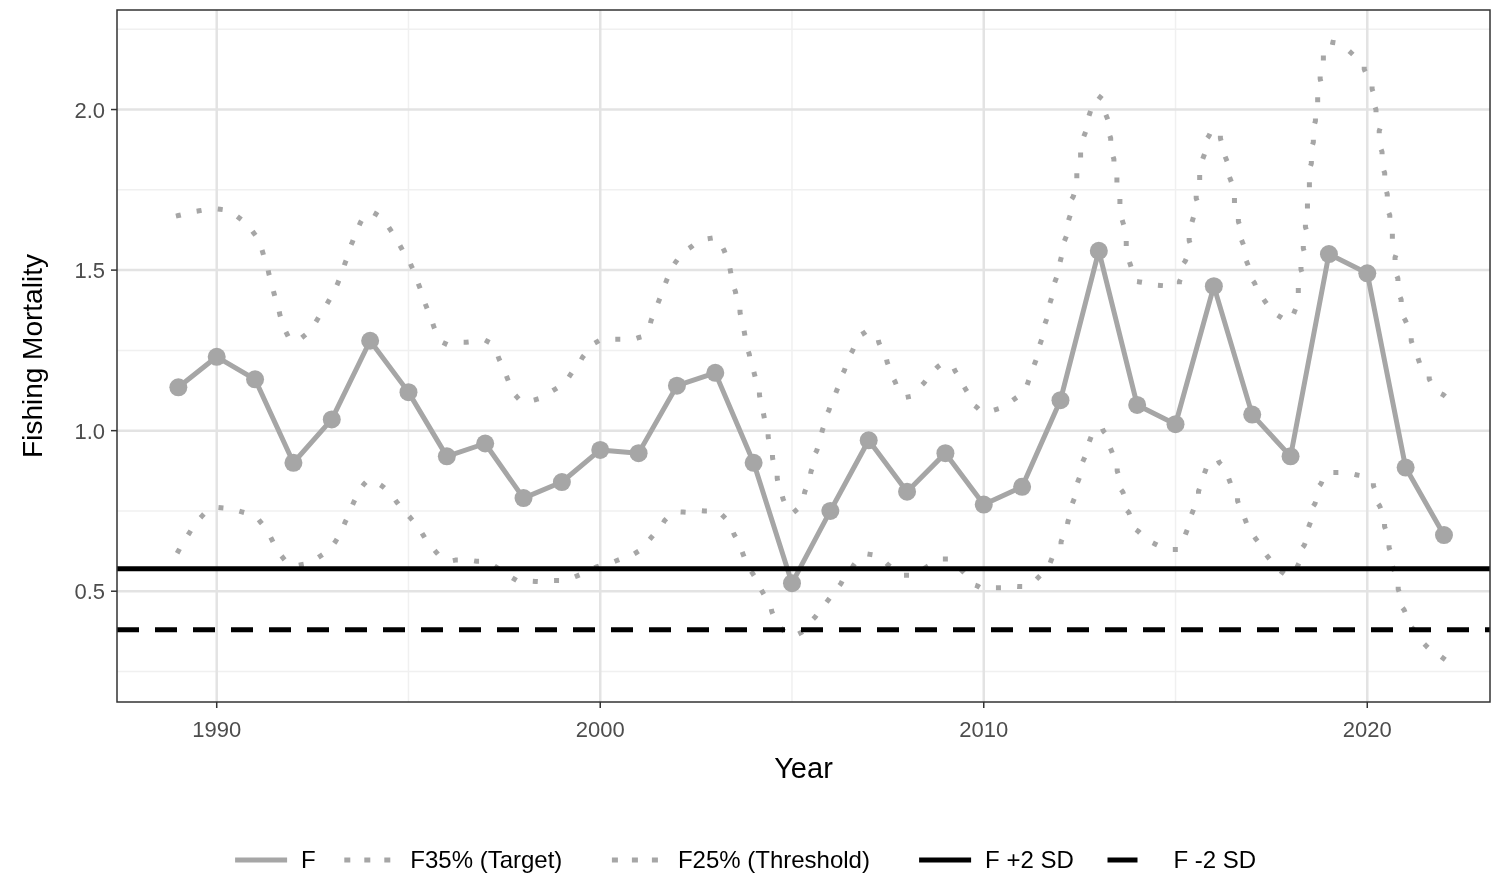  Describe the element at coordinates (600, 729) in the screenshot. I see `x-tick-label: 2000` at that location.